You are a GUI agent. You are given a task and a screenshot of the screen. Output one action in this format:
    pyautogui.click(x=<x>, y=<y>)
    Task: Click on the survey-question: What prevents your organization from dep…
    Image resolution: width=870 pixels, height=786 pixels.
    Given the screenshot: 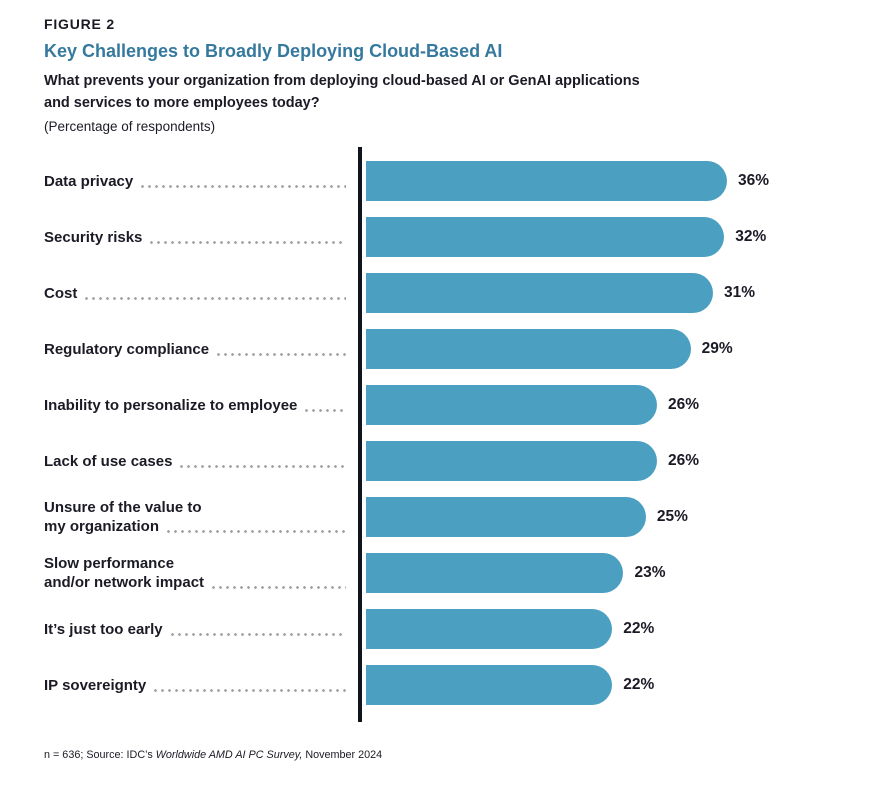 What is the action you would take?
    pyautogui.click(x=414, y=92)
    